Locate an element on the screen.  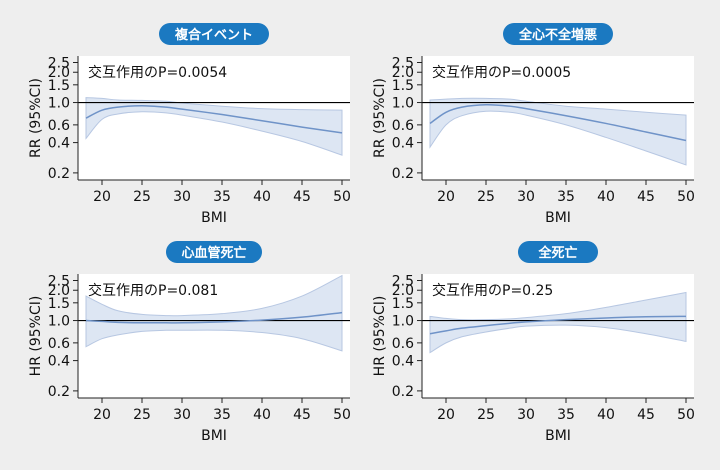
panel-title: 全心不全増悪 is located at coordinates (557, 35).